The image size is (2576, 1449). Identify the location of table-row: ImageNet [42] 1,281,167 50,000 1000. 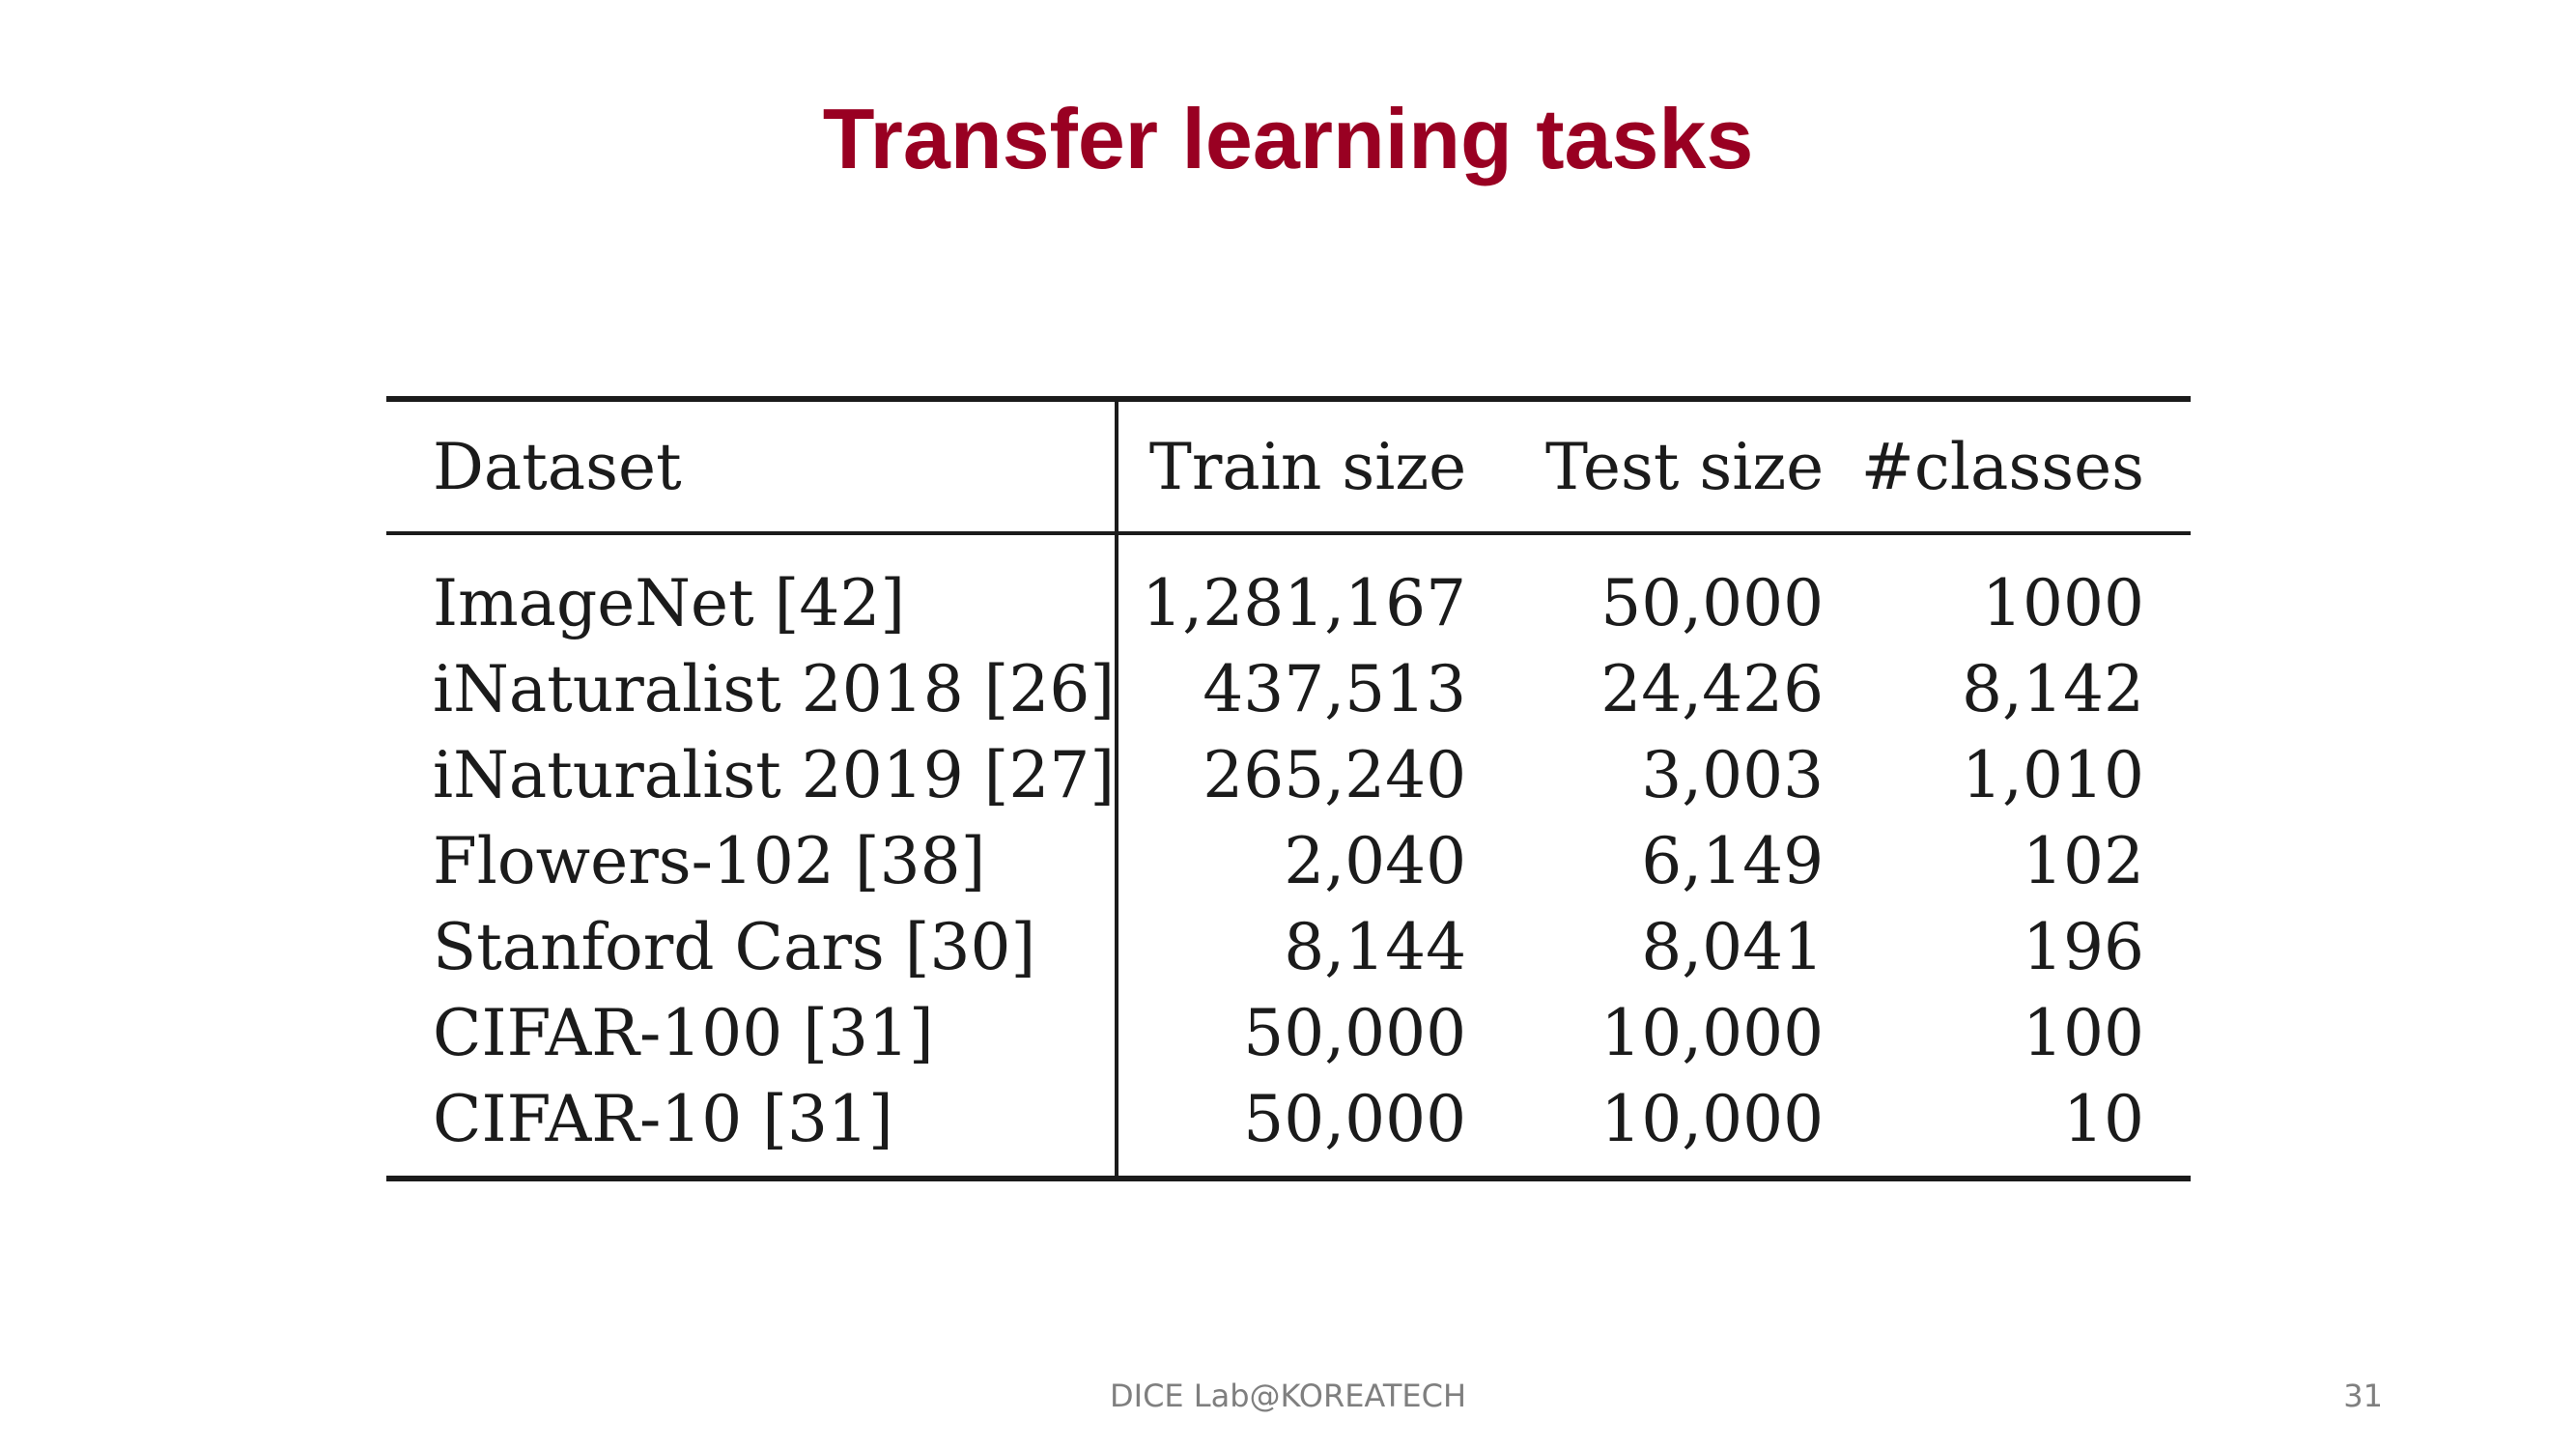
(1288, 589).